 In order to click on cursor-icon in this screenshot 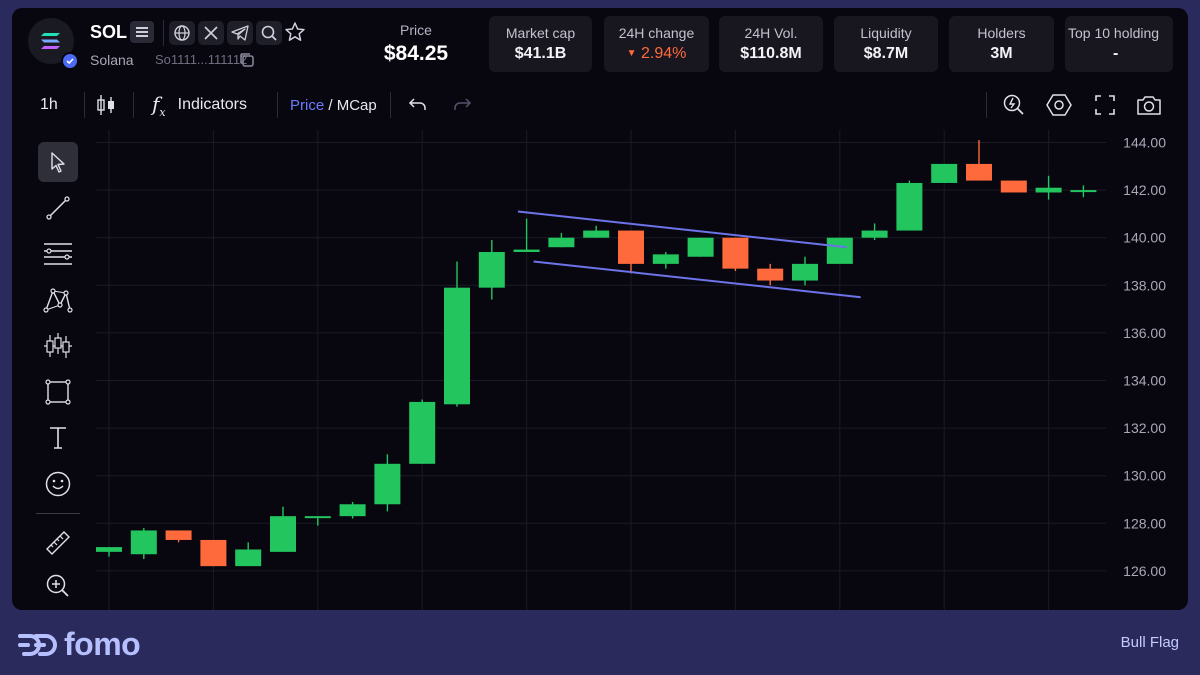, I will do `click(58, 162)`.